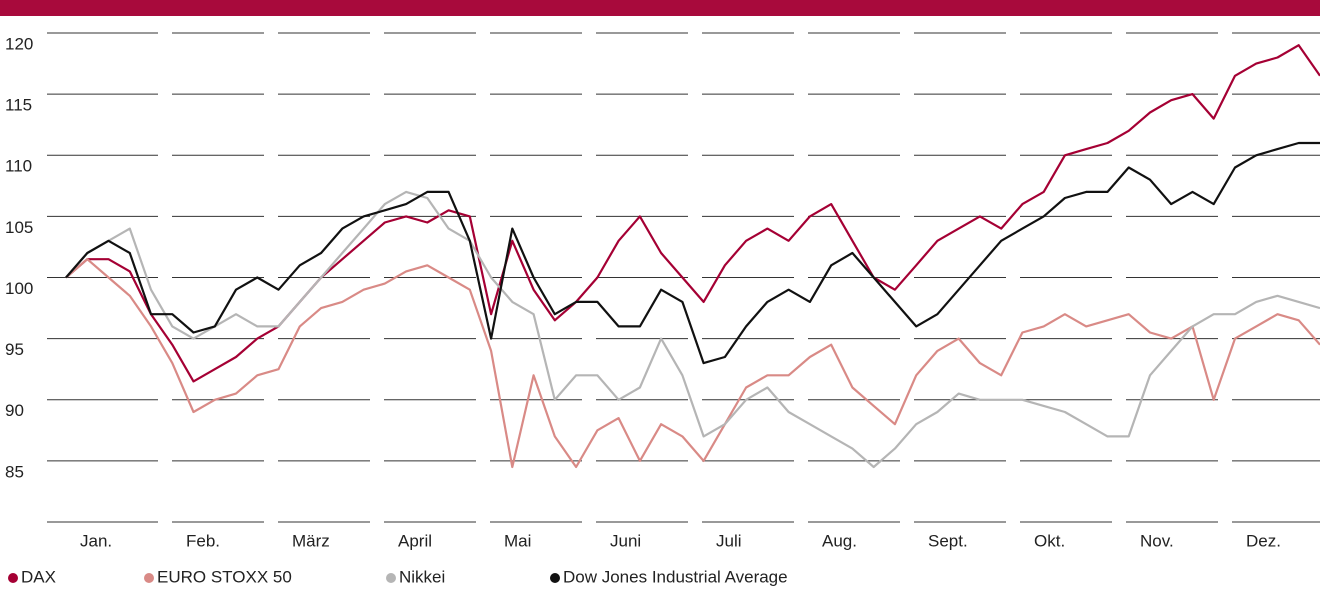  Describe the element at coordinates (96, 540) in the screenshot. I see `x-tick-label: Jan.` at that location.